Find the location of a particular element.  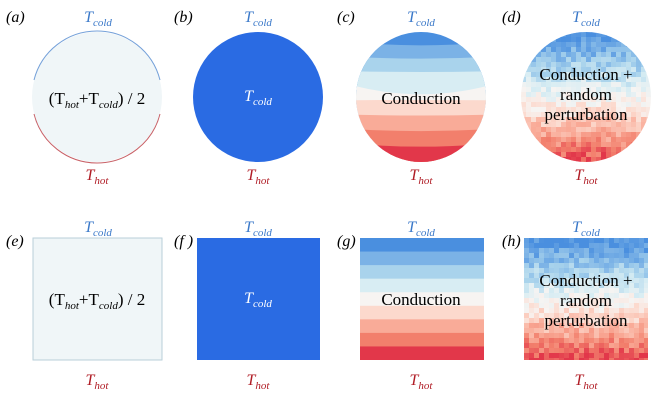

bottom-label-symbol: T is located at coordinates (252, 380).